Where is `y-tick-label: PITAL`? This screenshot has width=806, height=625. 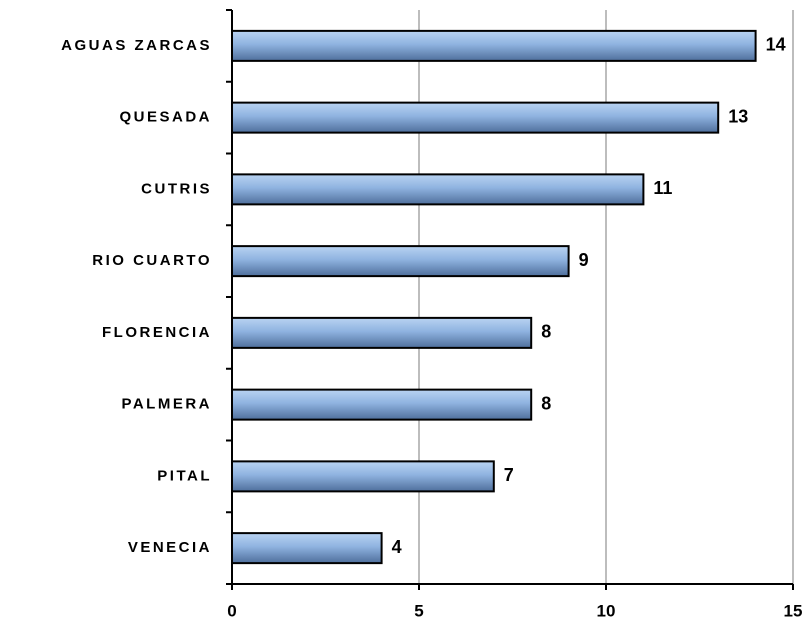 y-tick-label: PITAL is located at coordinates (184, 475).